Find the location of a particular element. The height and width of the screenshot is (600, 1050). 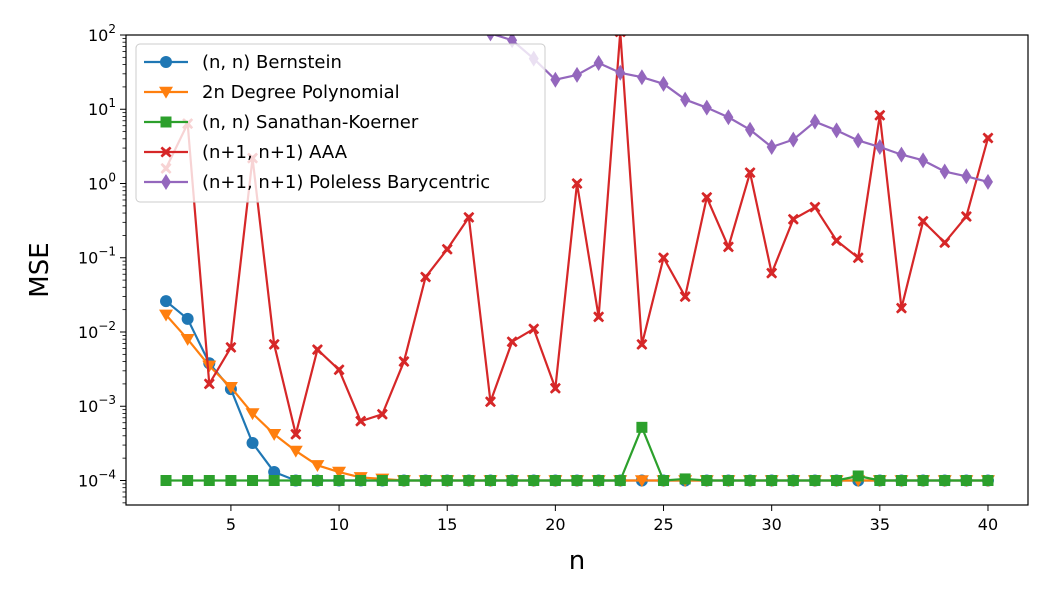

y-axis-label: MSE is located at coordinates (40, 269).